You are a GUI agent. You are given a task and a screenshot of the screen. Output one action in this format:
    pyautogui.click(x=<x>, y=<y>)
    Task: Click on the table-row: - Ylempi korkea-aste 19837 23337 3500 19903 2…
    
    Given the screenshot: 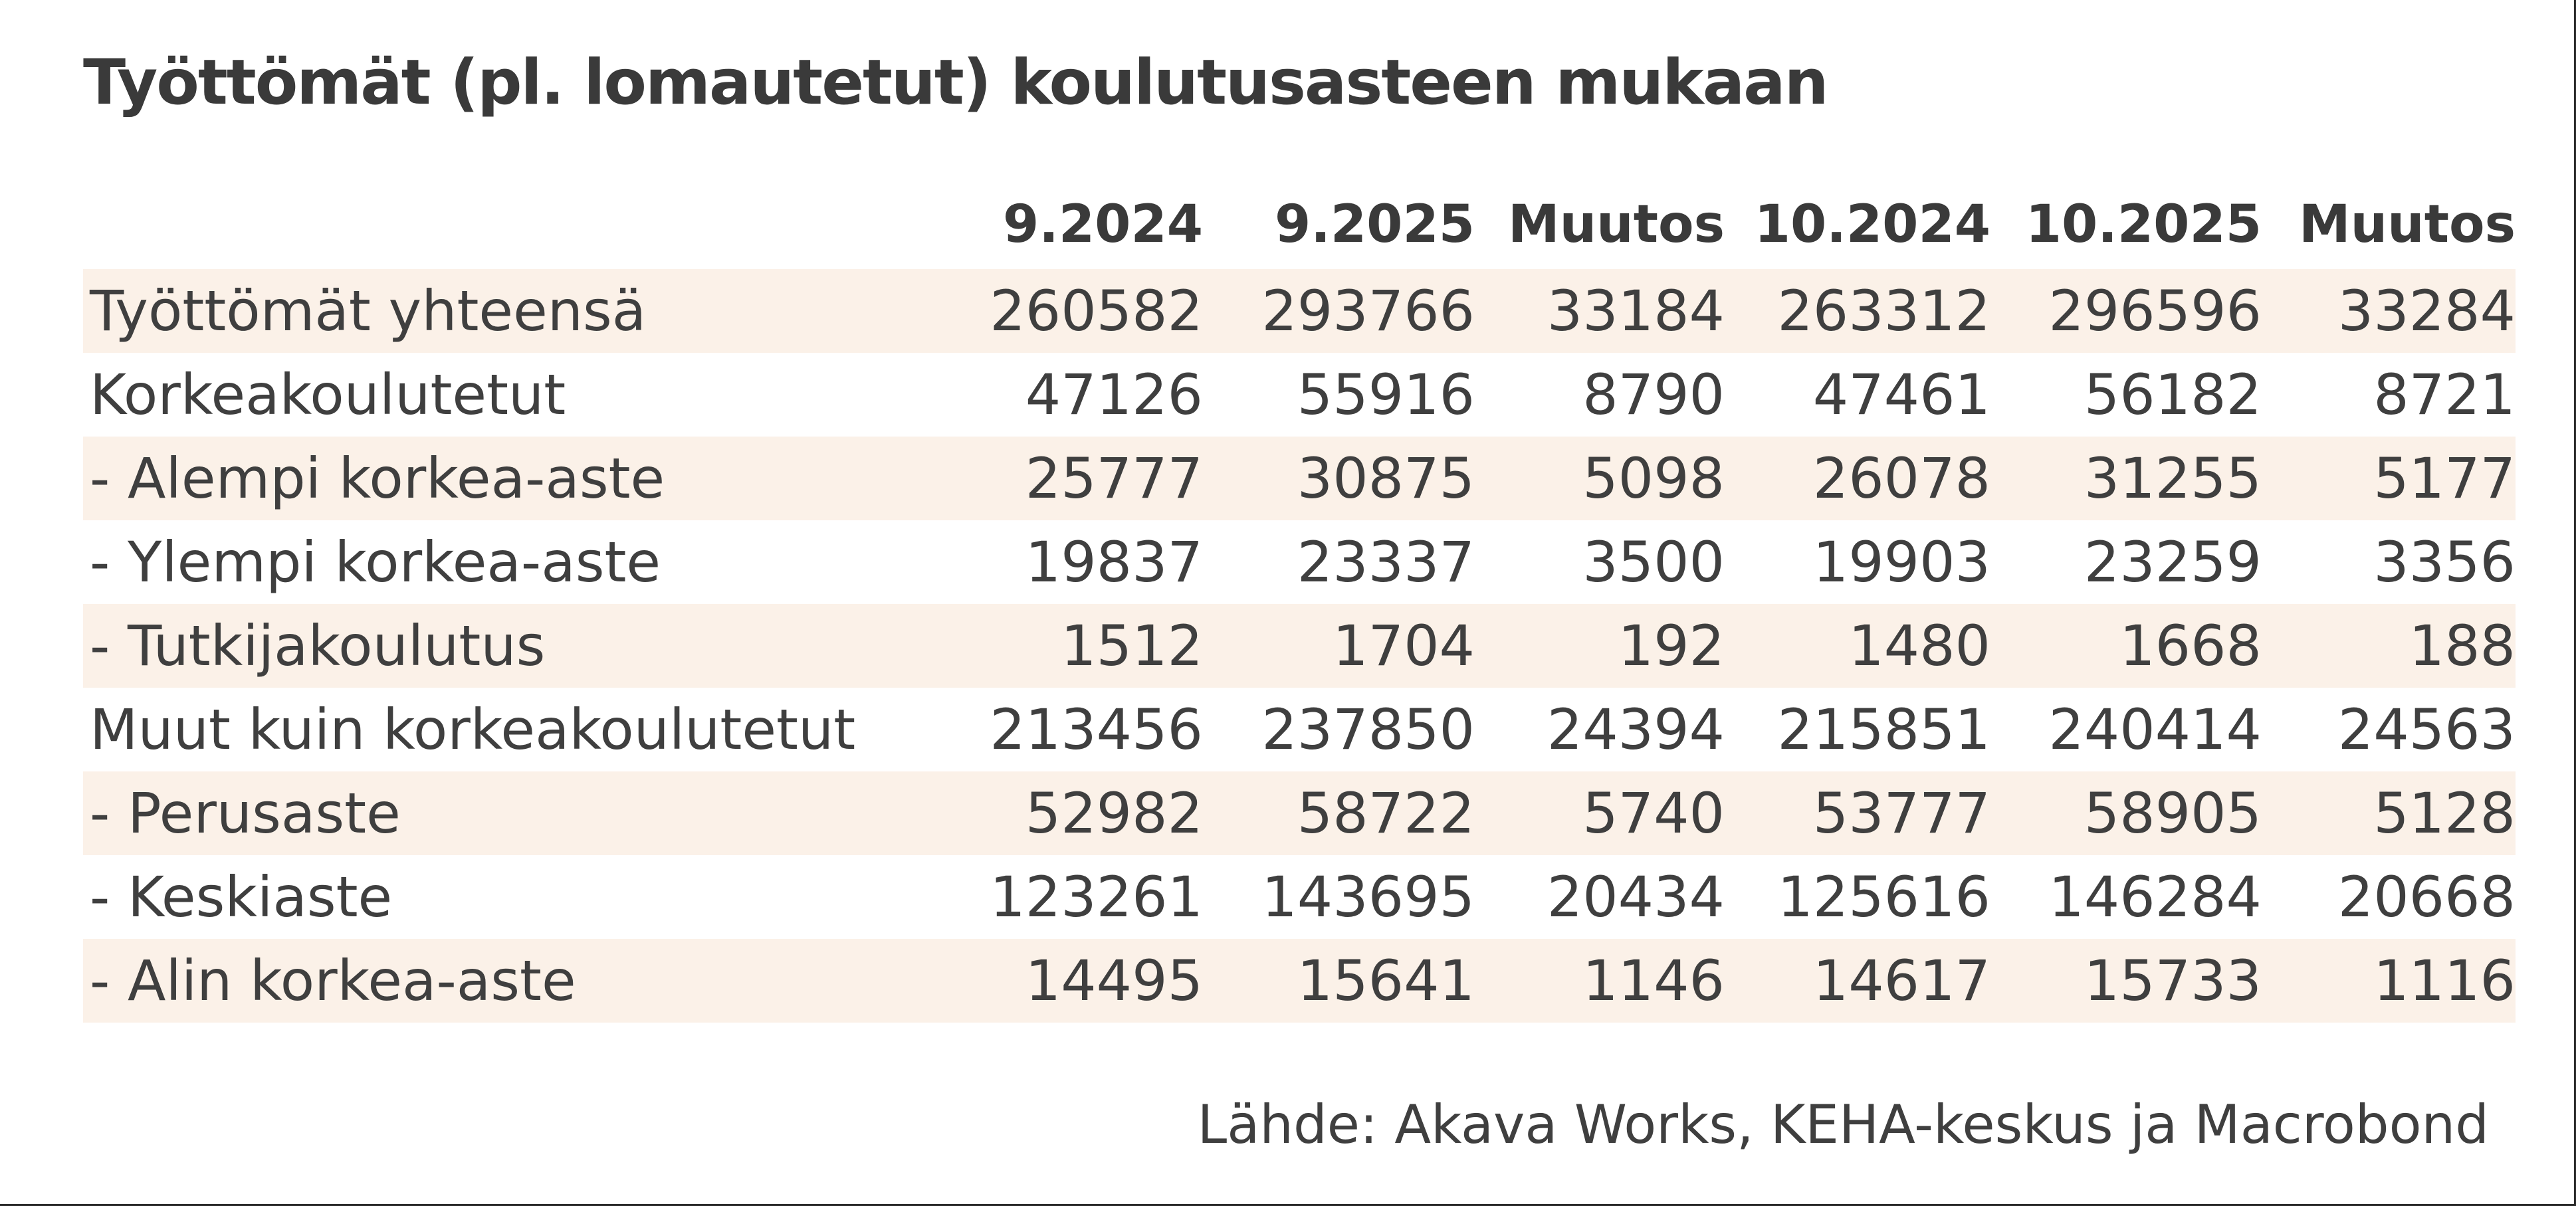 What is the action you would take?
    pyautogui.click(x=1299, y=562)
    